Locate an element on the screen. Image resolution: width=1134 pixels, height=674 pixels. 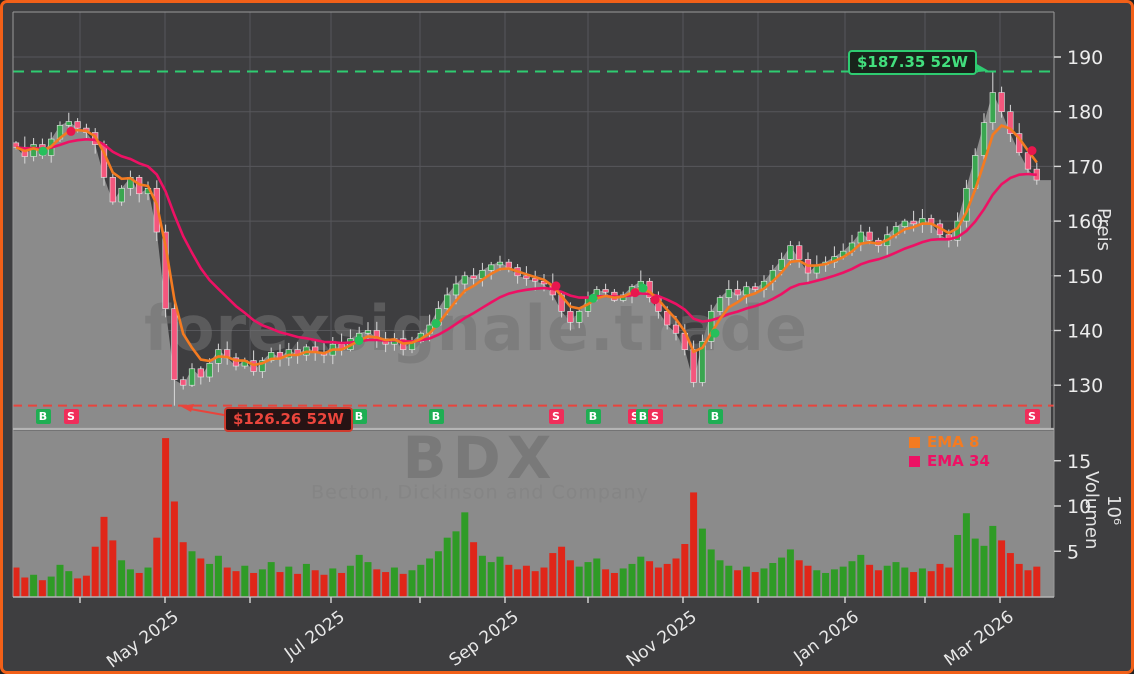
high-arrow is located at coordinates (963, 65).